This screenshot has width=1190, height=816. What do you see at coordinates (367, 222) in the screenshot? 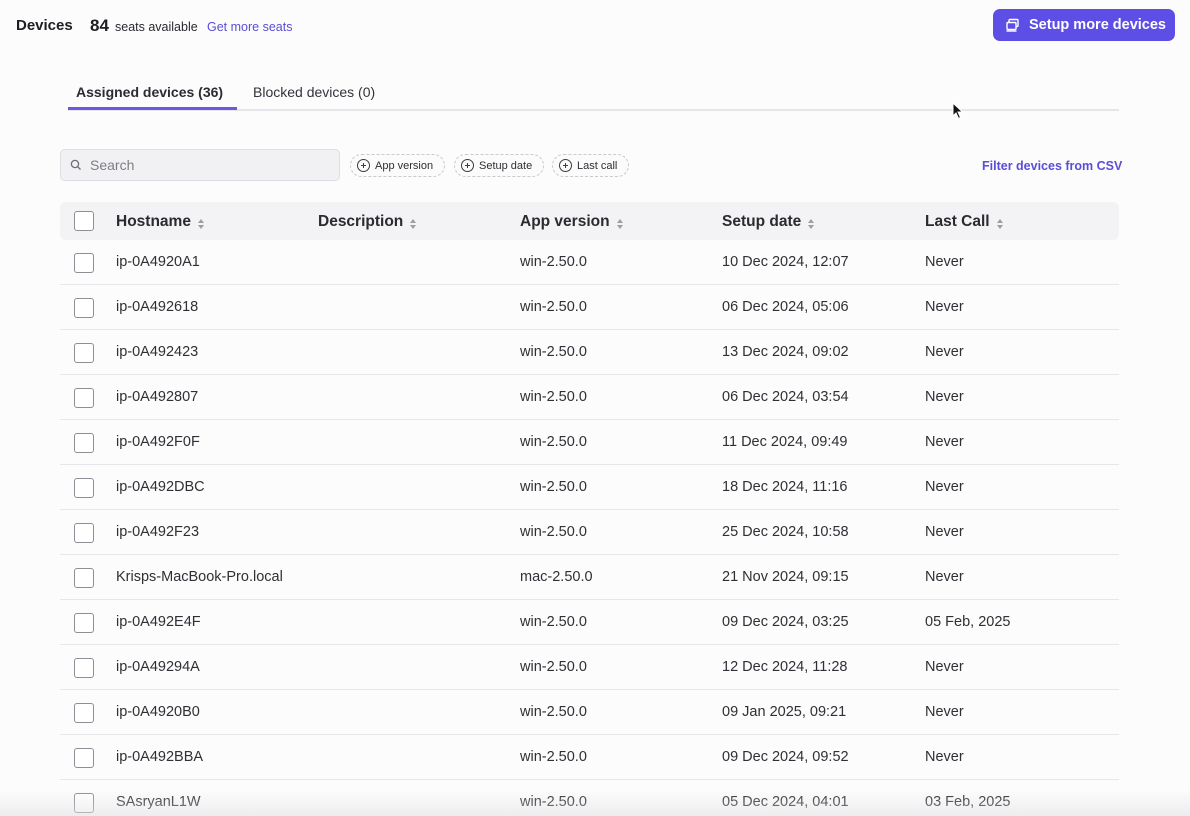
I see `column-description: Description` at bounding box center [367, 222].